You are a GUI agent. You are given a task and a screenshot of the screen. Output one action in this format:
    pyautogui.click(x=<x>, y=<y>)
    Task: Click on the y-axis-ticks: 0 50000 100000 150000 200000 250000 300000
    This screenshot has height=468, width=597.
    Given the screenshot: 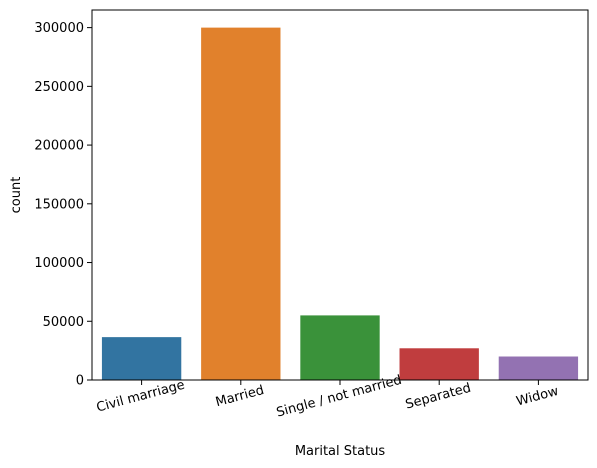 What is the action you would take?
    pyautogui.click(x=63, y=205)
    